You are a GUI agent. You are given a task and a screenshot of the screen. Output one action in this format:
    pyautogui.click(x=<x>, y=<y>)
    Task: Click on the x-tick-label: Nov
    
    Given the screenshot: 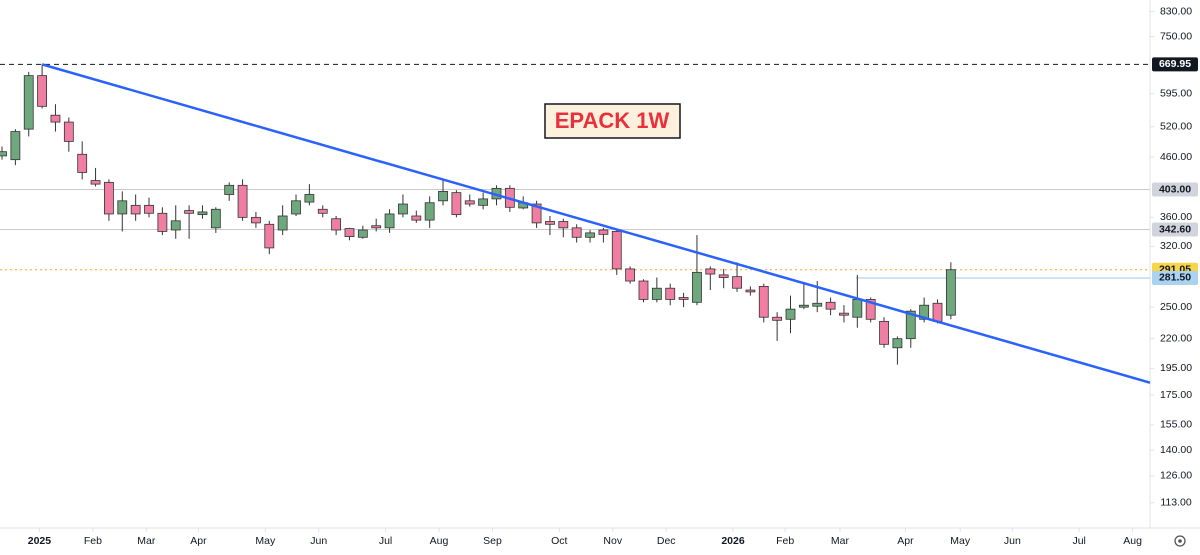 What is the action you would take?
    pyautogui.click(x=612, y=541)
    